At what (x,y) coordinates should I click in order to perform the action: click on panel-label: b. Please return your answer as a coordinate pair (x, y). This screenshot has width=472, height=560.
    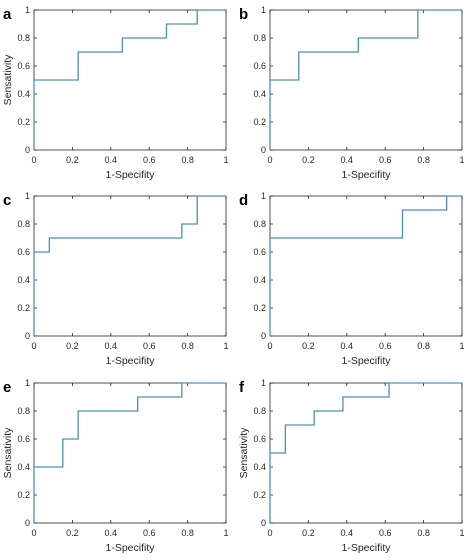
    Looking at the image, I should click on (243, 14).